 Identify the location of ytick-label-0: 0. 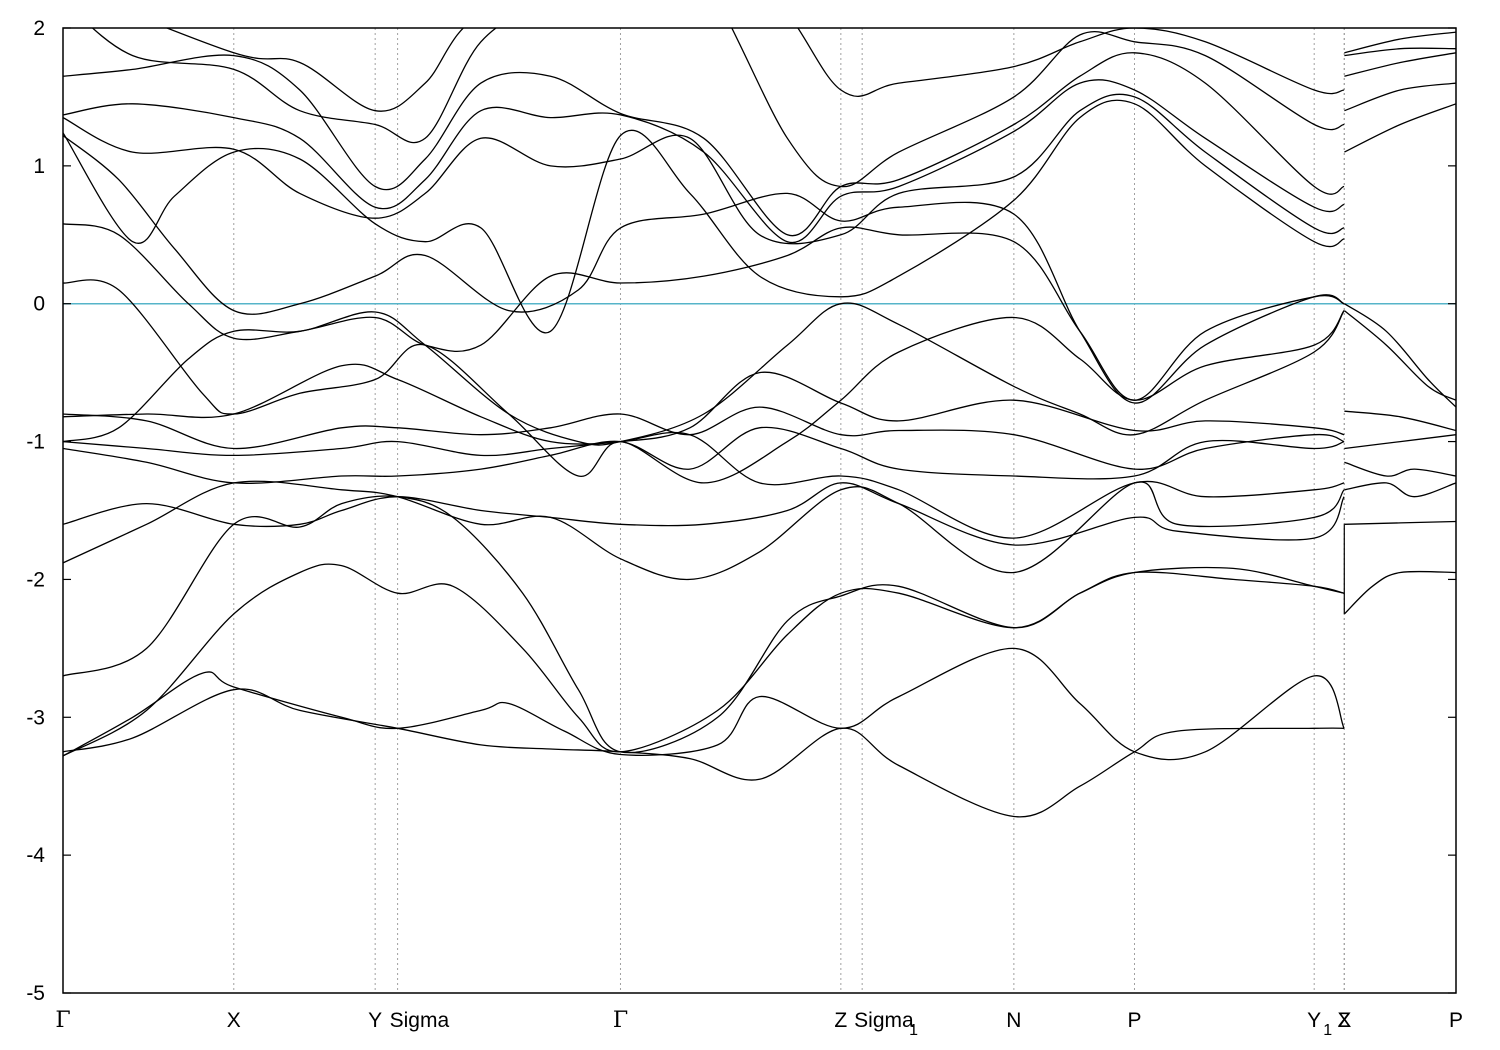
(39, 304).